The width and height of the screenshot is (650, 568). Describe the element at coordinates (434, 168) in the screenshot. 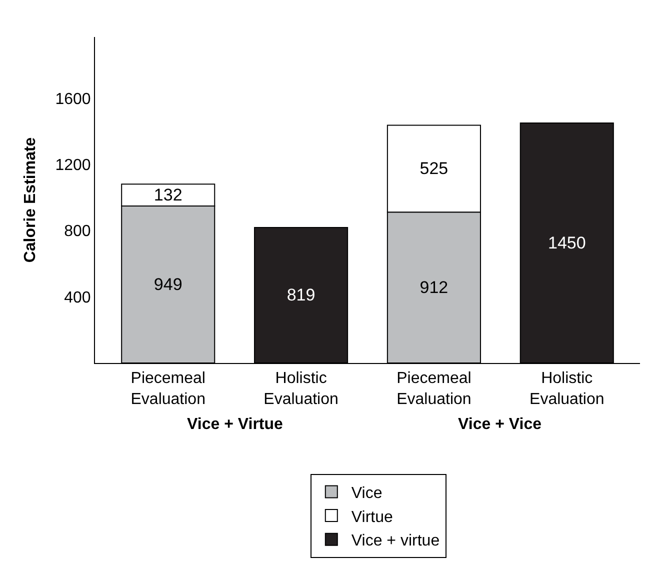

I see `data-label: 525` at that location.